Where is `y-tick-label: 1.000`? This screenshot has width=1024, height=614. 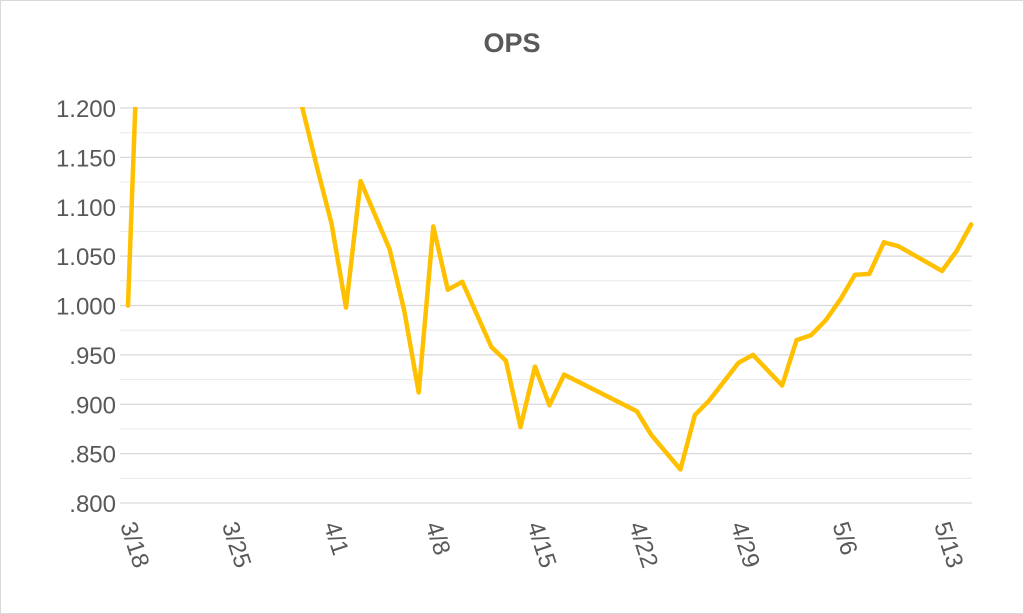
y-tick-label: 1.000 is located at coordinates (86, 307).